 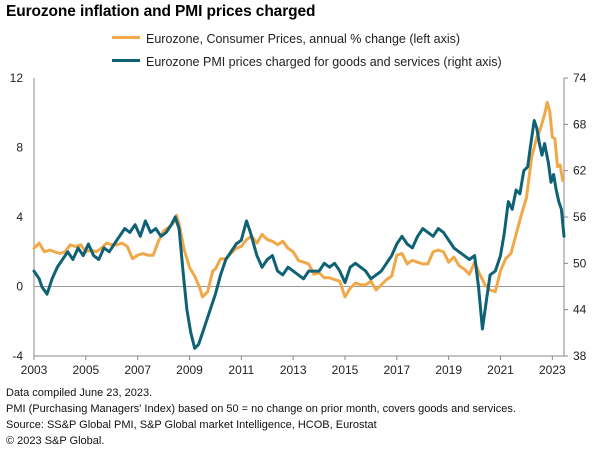 I want to click on x-tick-label: 2011, so click(x=241, y=370).